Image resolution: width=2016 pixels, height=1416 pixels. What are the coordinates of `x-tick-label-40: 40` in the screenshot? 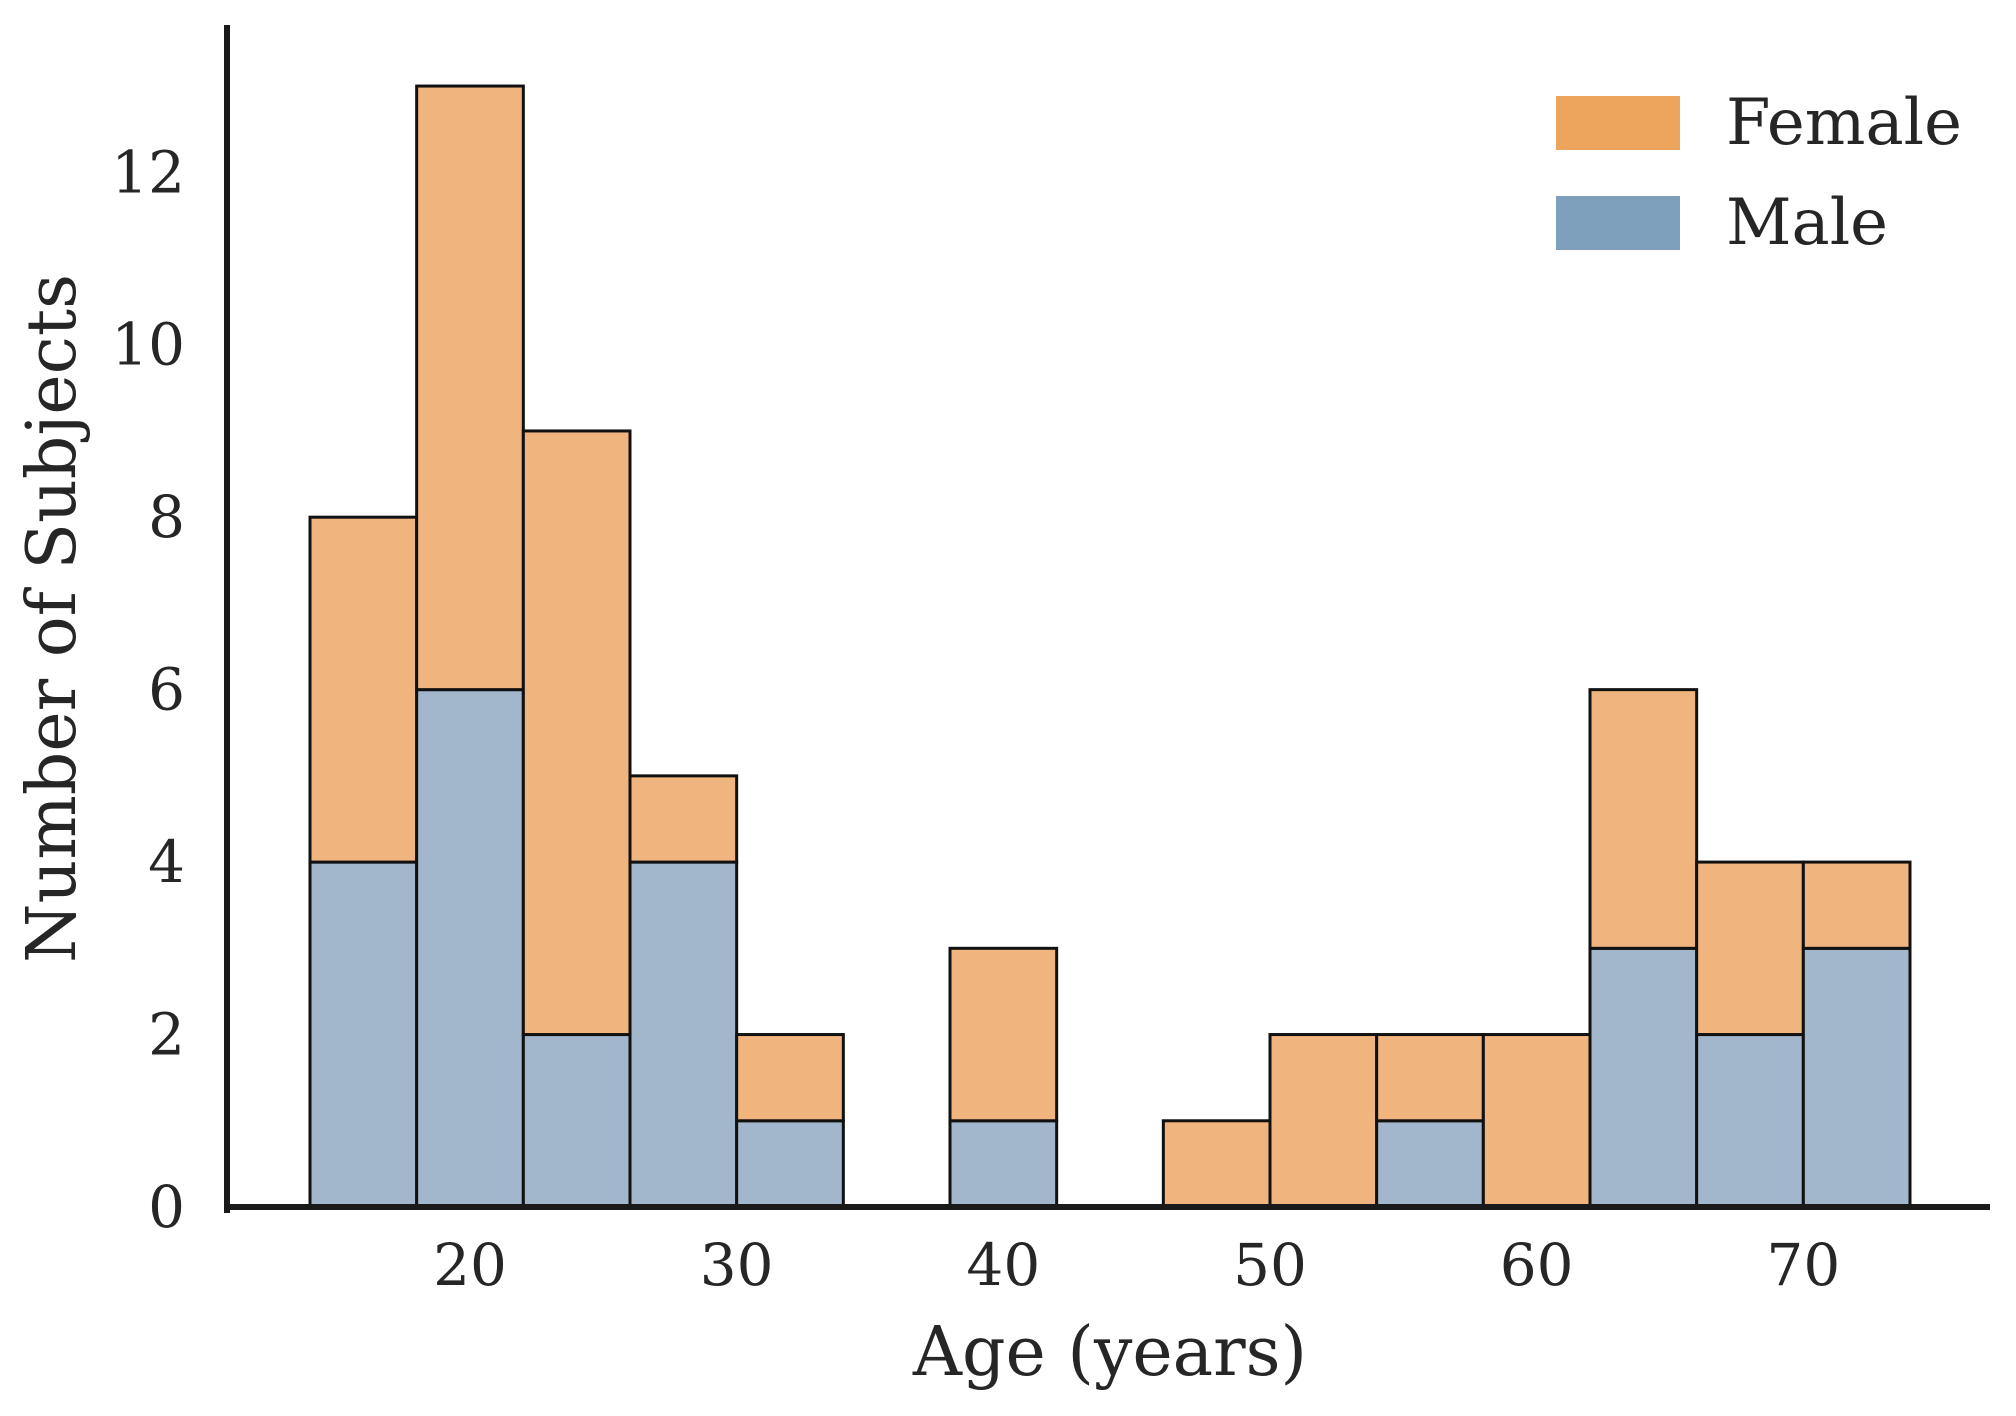 It's located at (1003, 1265).